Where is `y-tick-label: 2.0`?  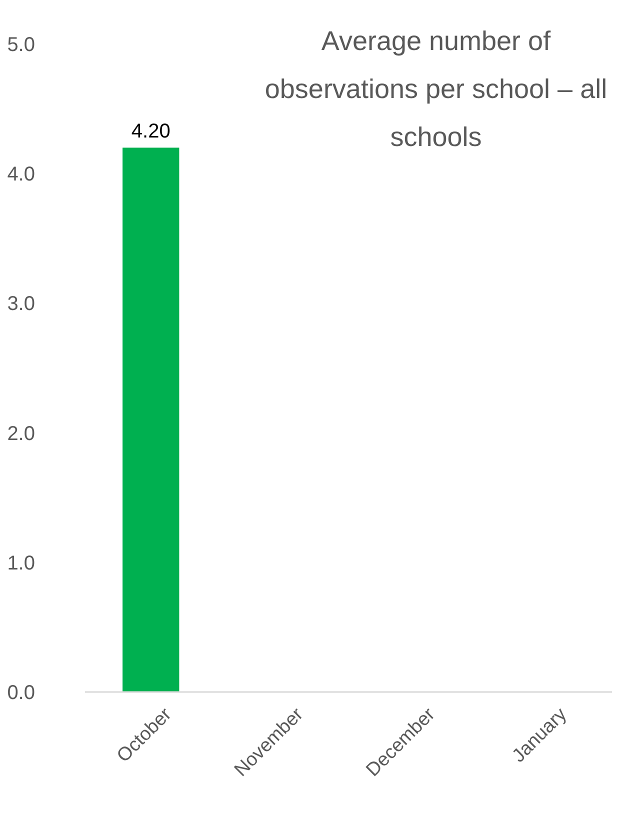
y-tick-label: 2.0 is located at coordinates (21, 433).